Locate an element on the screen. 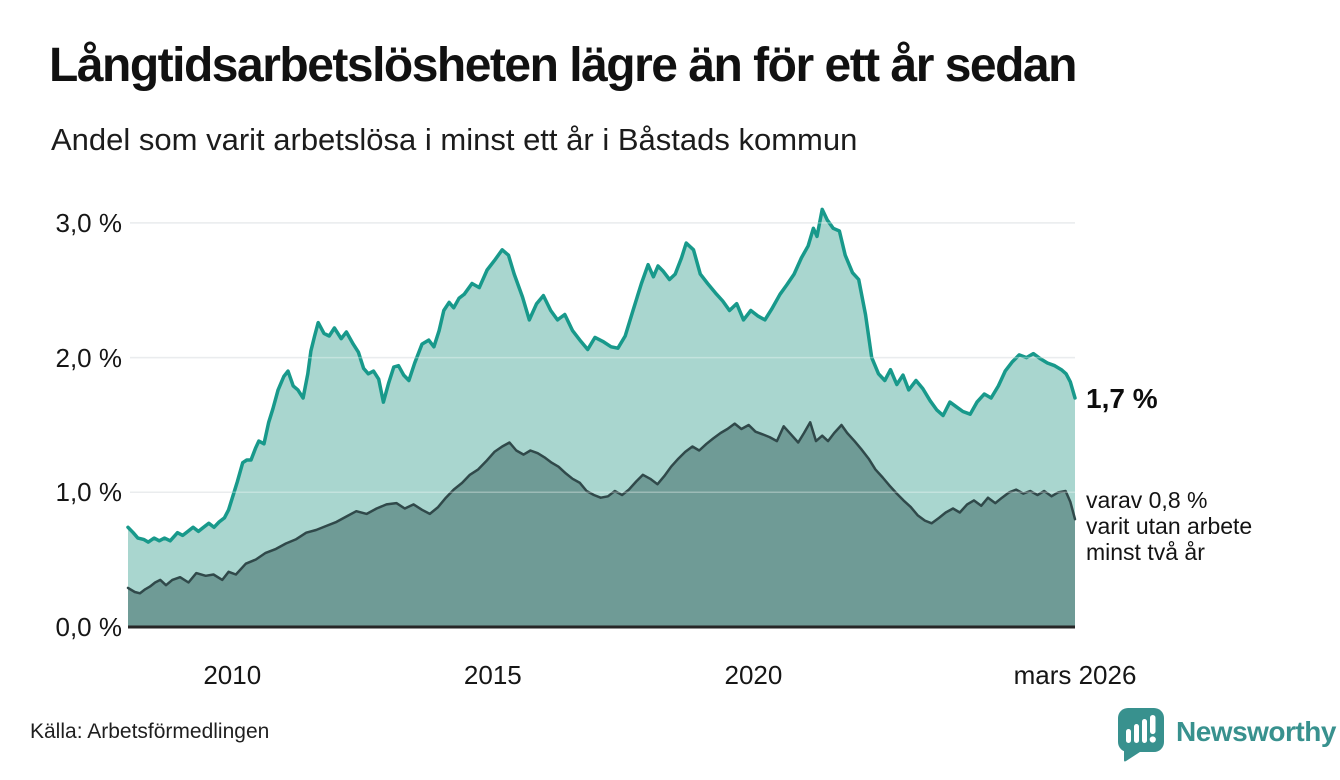 This screenshot has width=1340, height=780. end-value-label: 1,7 % is located at coordinates (1122, 398).